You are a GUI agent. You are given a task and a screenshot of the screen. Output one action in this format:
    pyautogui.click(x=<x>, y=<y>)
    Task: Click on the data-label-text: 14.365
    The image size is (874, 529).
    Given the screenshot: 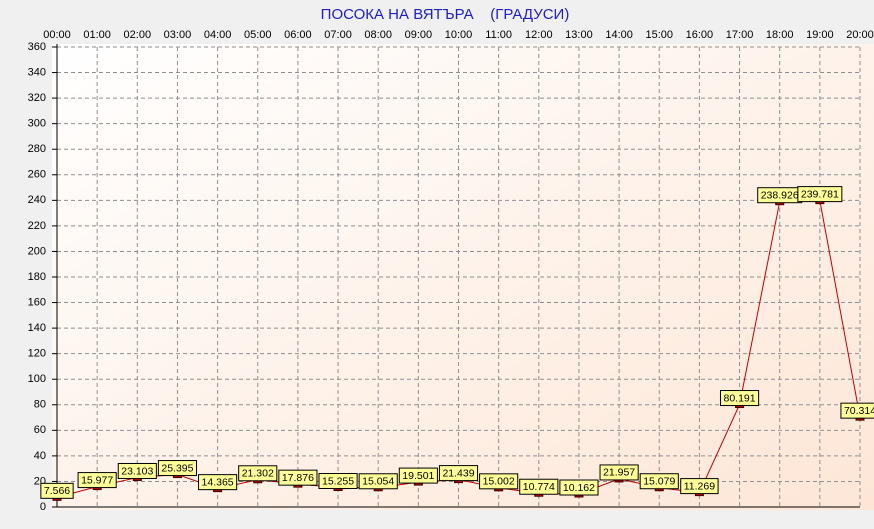 What is the action you would take?
    pyautogui.click(x=218, y=482)
    